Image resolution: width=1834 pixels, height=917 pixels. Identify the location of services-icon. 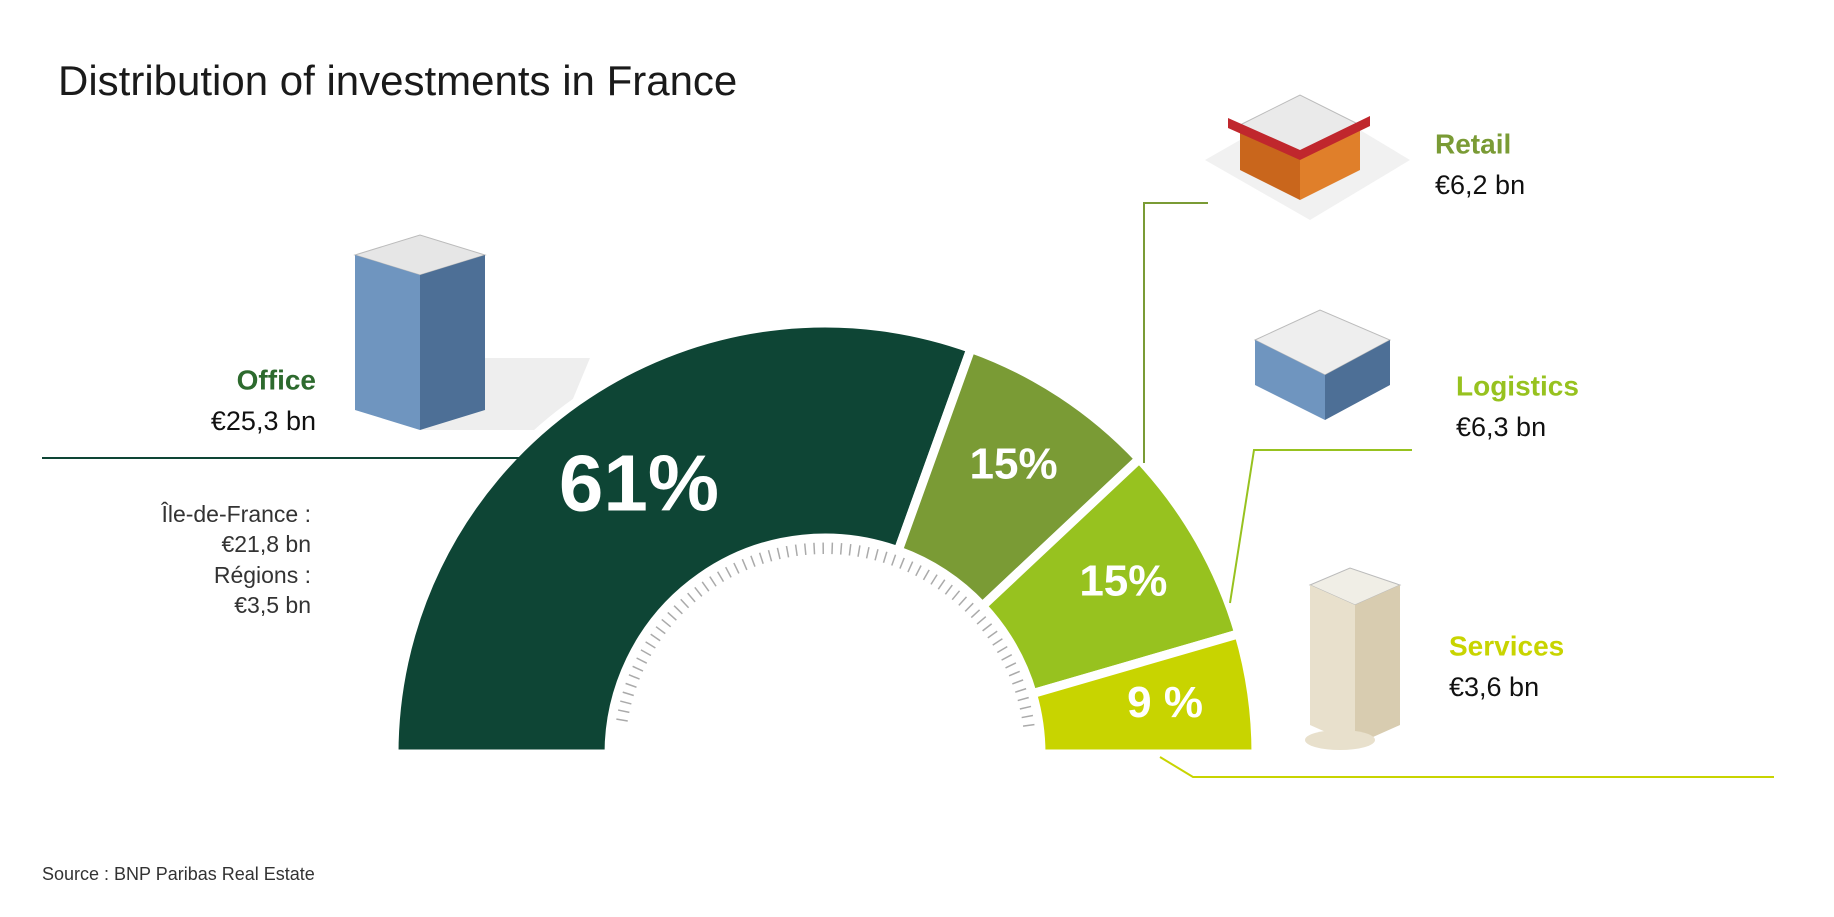
(1353, 658).